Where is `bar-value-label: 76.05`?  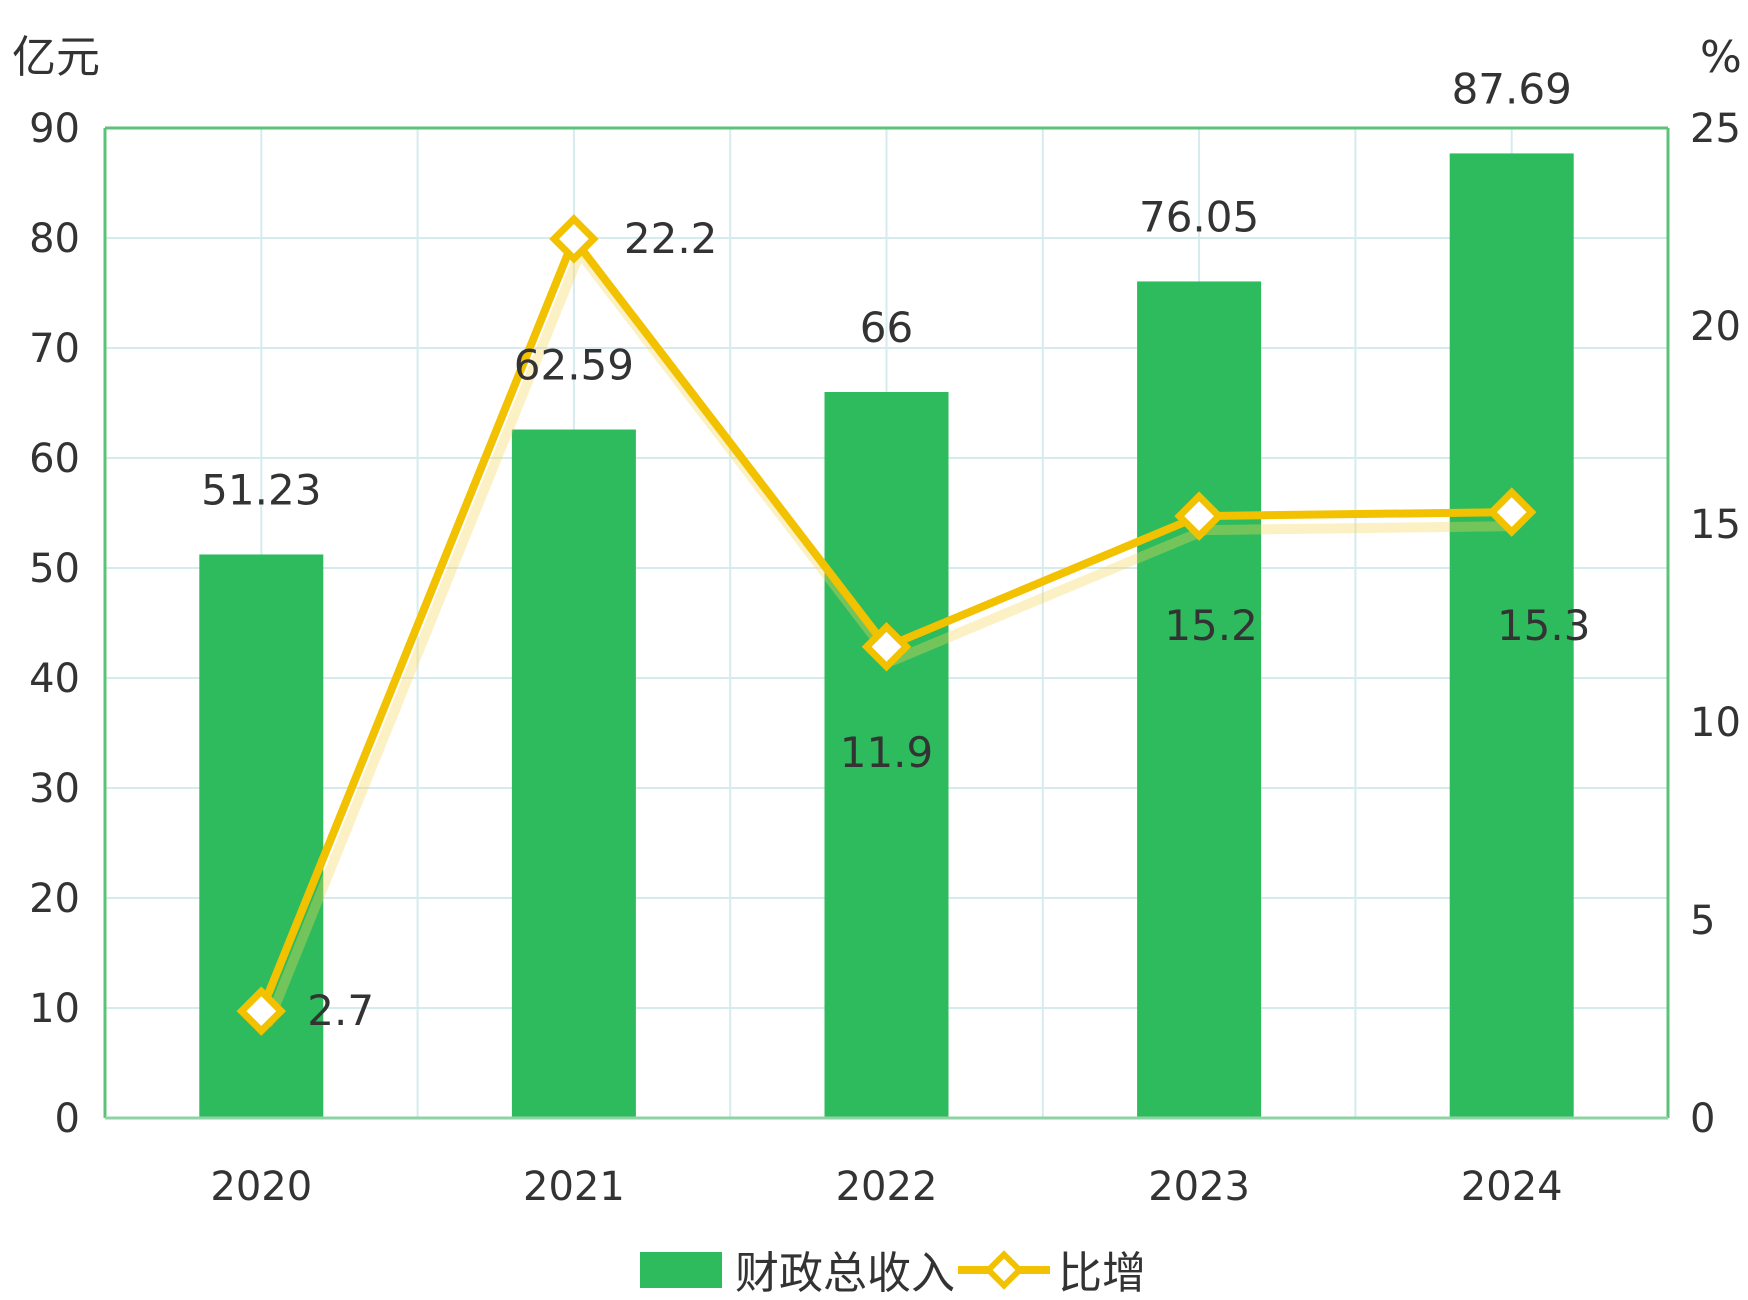 bar-value-label: 76.05 is located at coordinates (1199, 216).